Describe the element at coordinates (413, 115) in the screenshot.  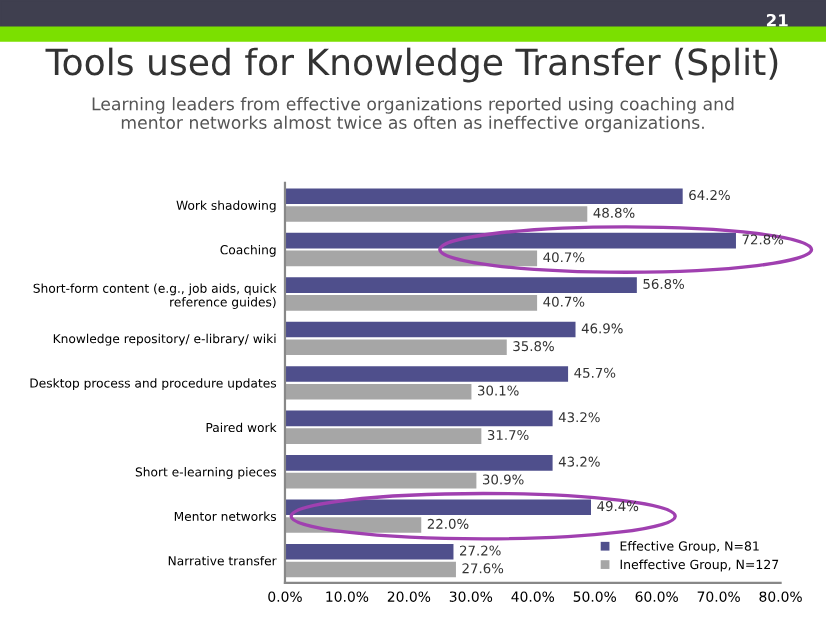
I see `chart-subtitle: Learning leaders from effective organizations reported using coaching and mentor networks almost twice as often as ineffective organizations.` at that location.